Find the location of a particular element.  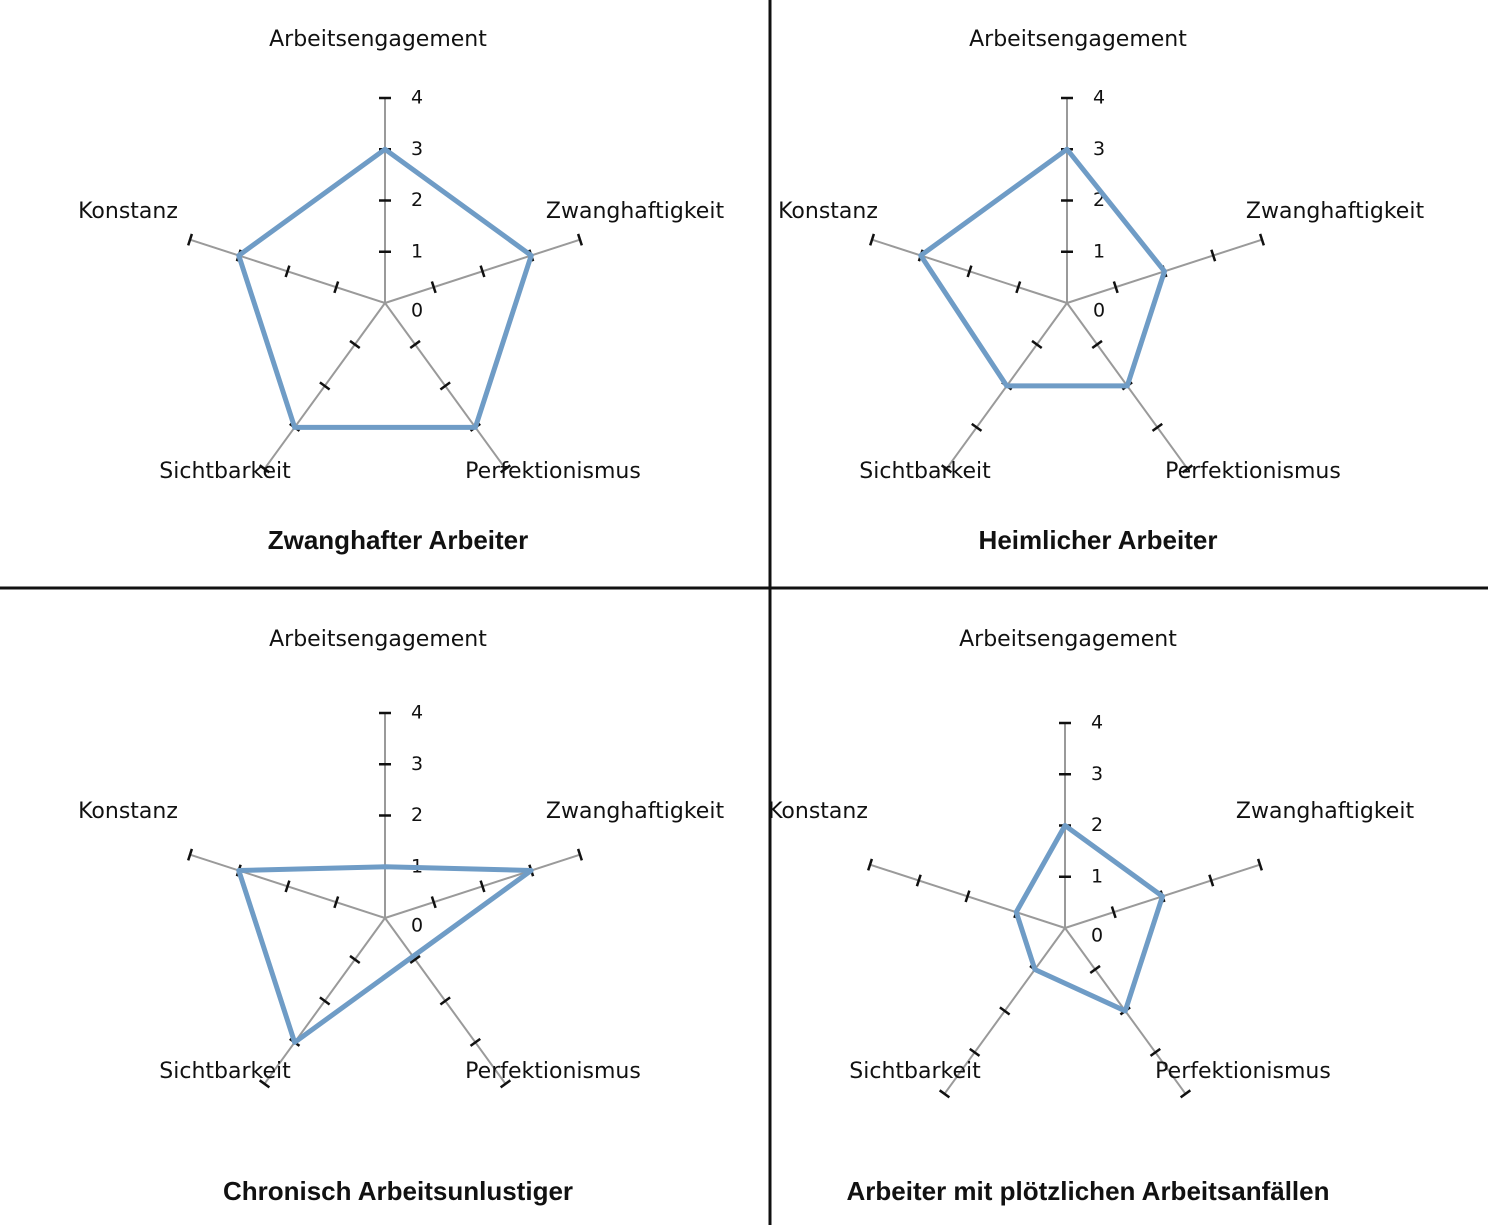

chart-title: Chronisch Arbeitsunlustiger is located at coordinates (398, 1191).